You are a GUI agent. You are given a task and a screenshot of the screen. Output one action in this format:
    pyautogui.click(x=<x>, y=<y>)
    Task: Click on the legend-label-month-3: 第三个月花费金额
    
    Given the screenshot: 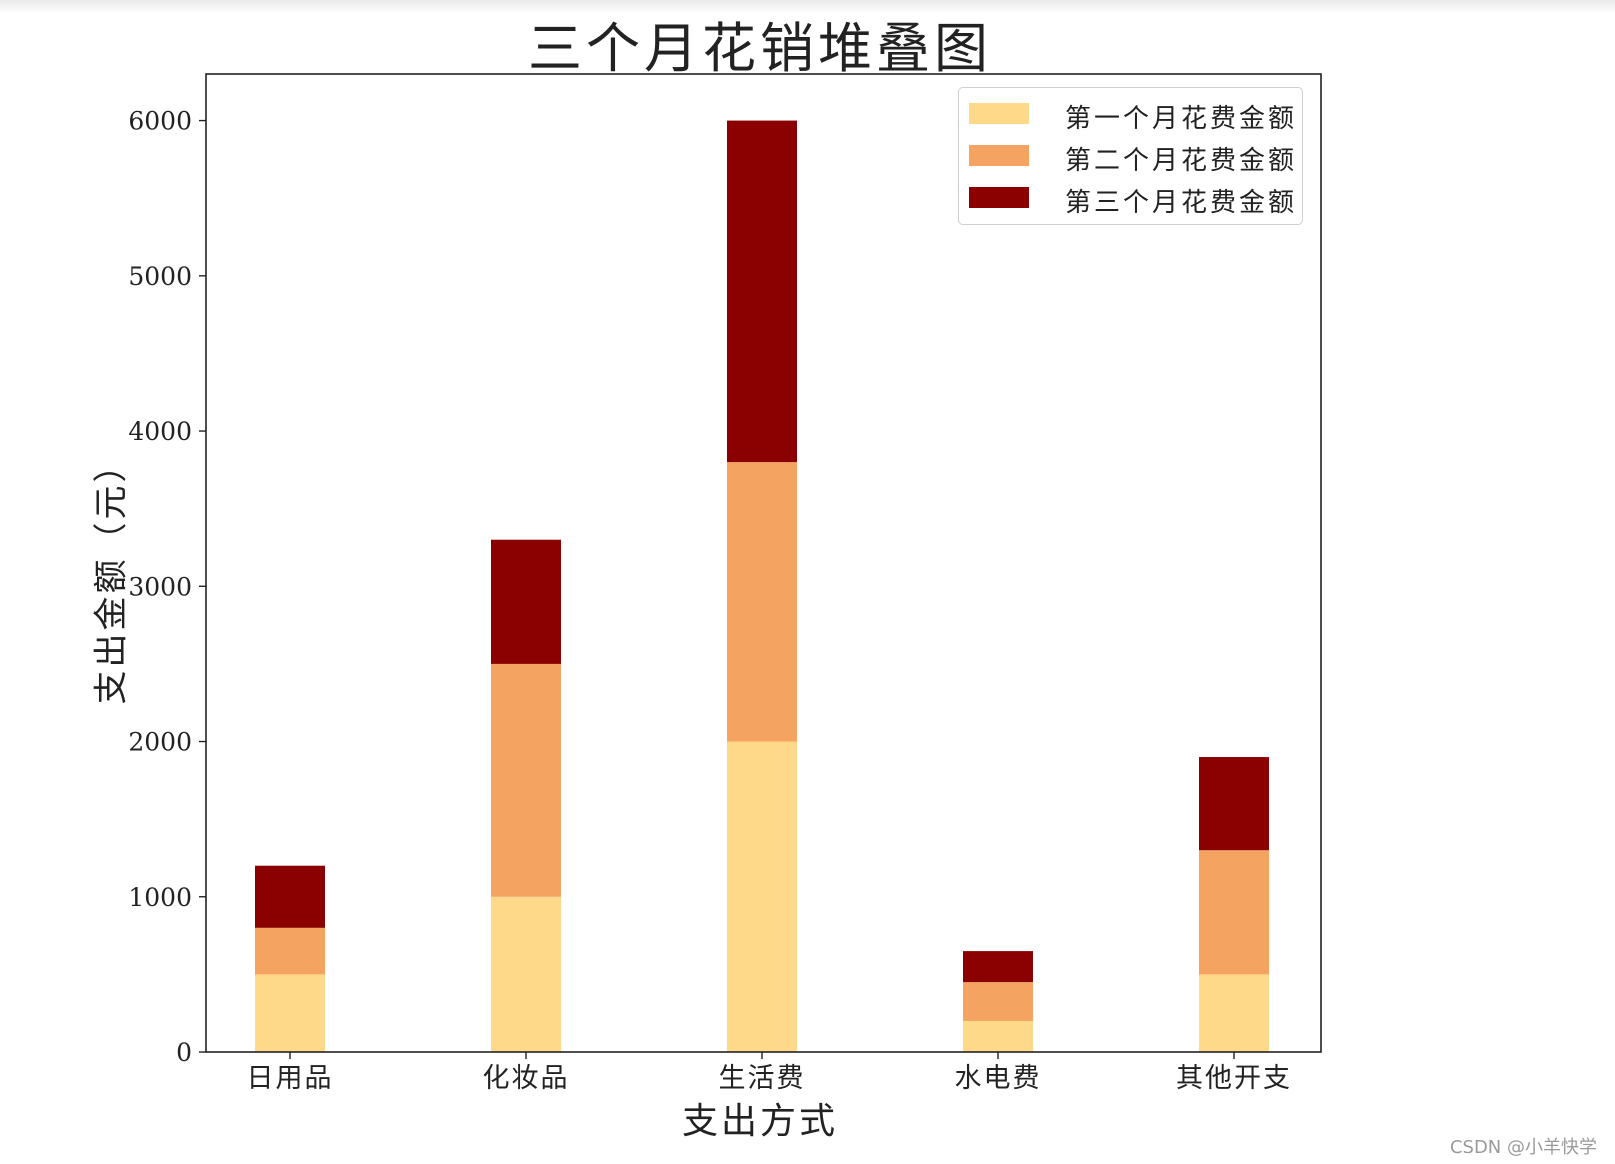 What is the action you would take?
    pyautogui.click(x=1181, y=203)
    